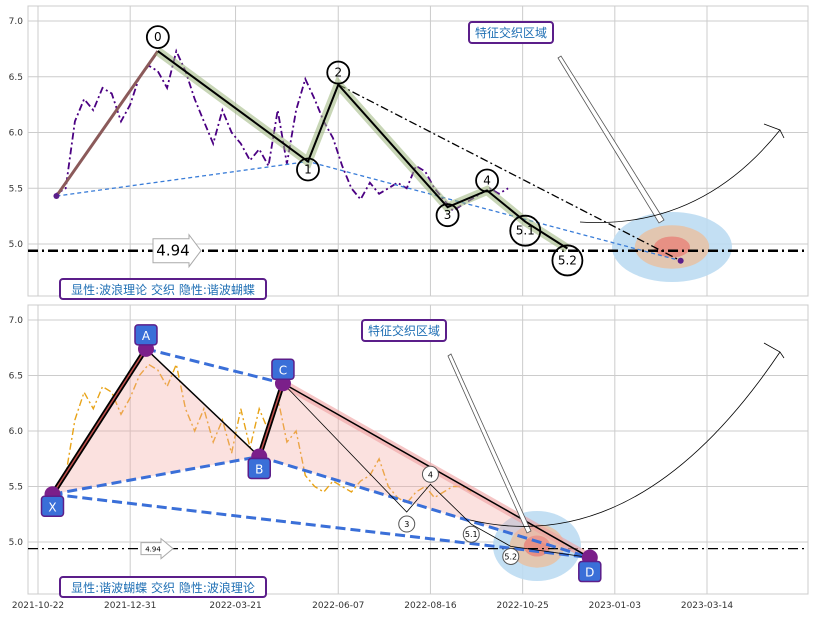 The height and width of the screenshot is (617, 816). What do you see at coordinates (680, 260) in the screenshot?
I see `end-point` at bounding box center [680, 260].